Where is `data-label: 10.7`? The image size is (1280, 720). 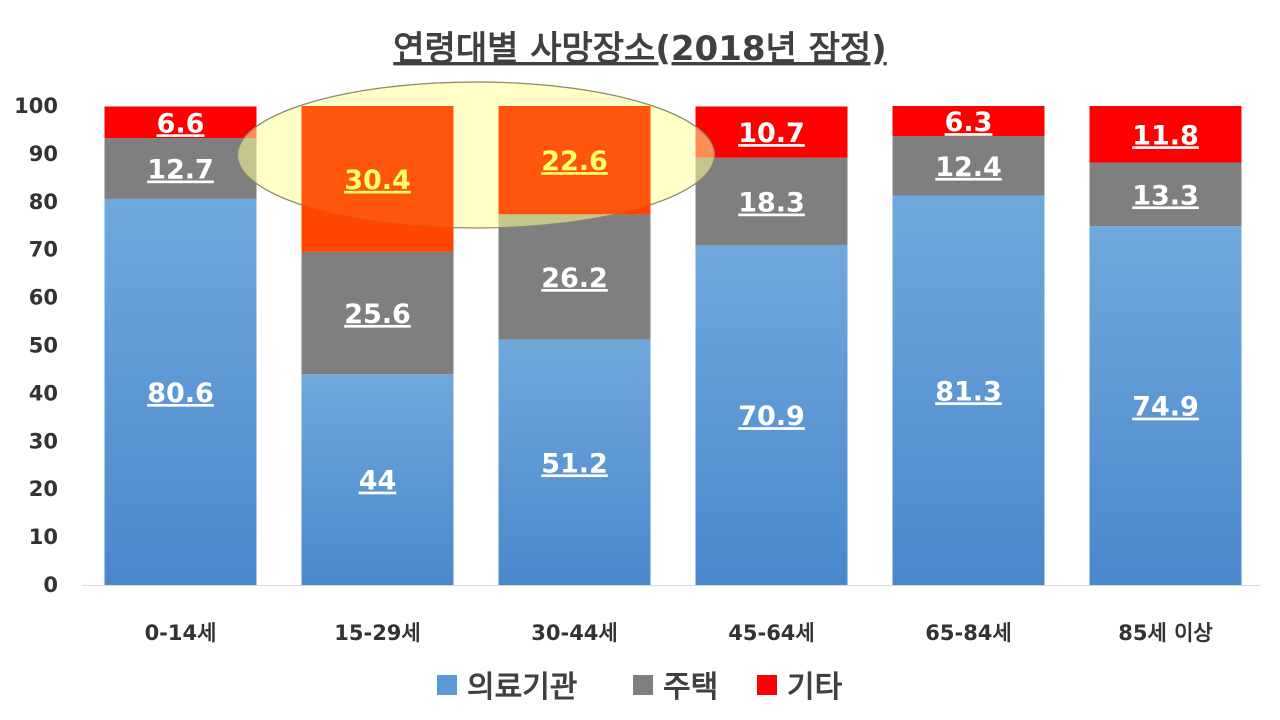 data-label: 10.7 is located at coordinates (771, 133).